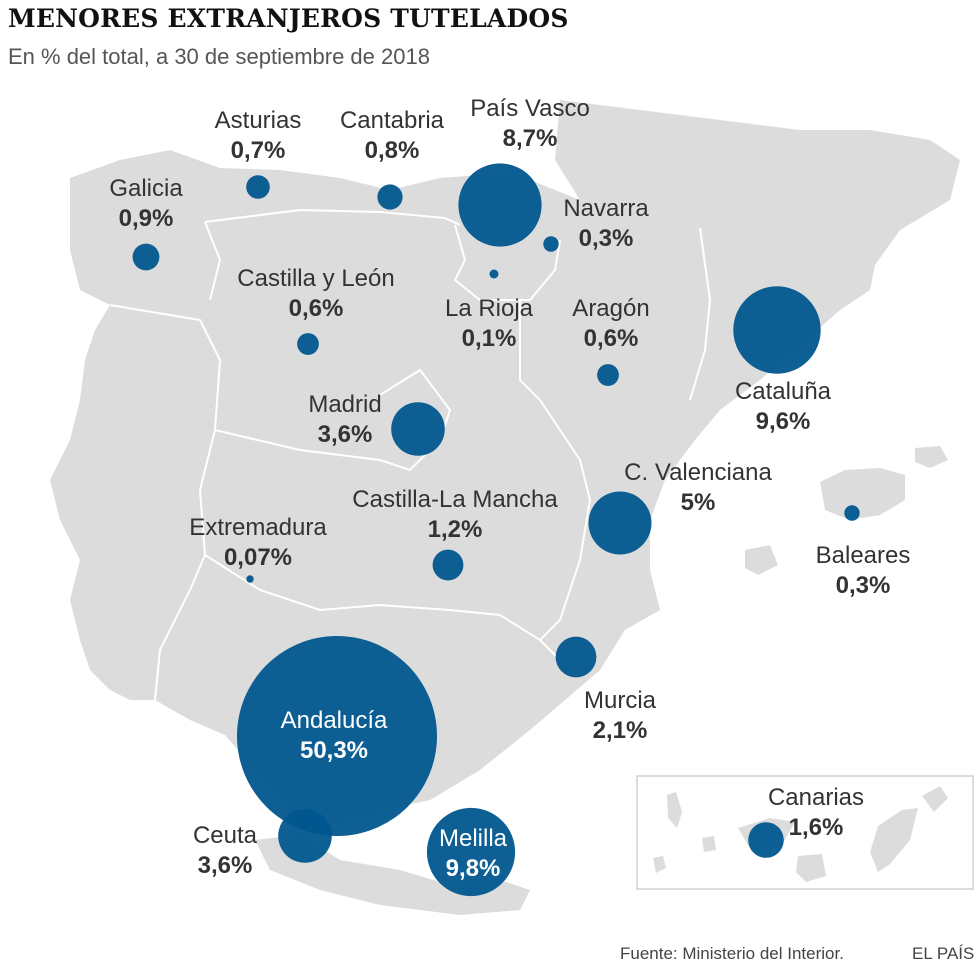 The width and height of the screenshot is (980, 980). I want to click on label-castilla-la-mancha: Castilla-La Mancha 1,2%, so click(454, 515).